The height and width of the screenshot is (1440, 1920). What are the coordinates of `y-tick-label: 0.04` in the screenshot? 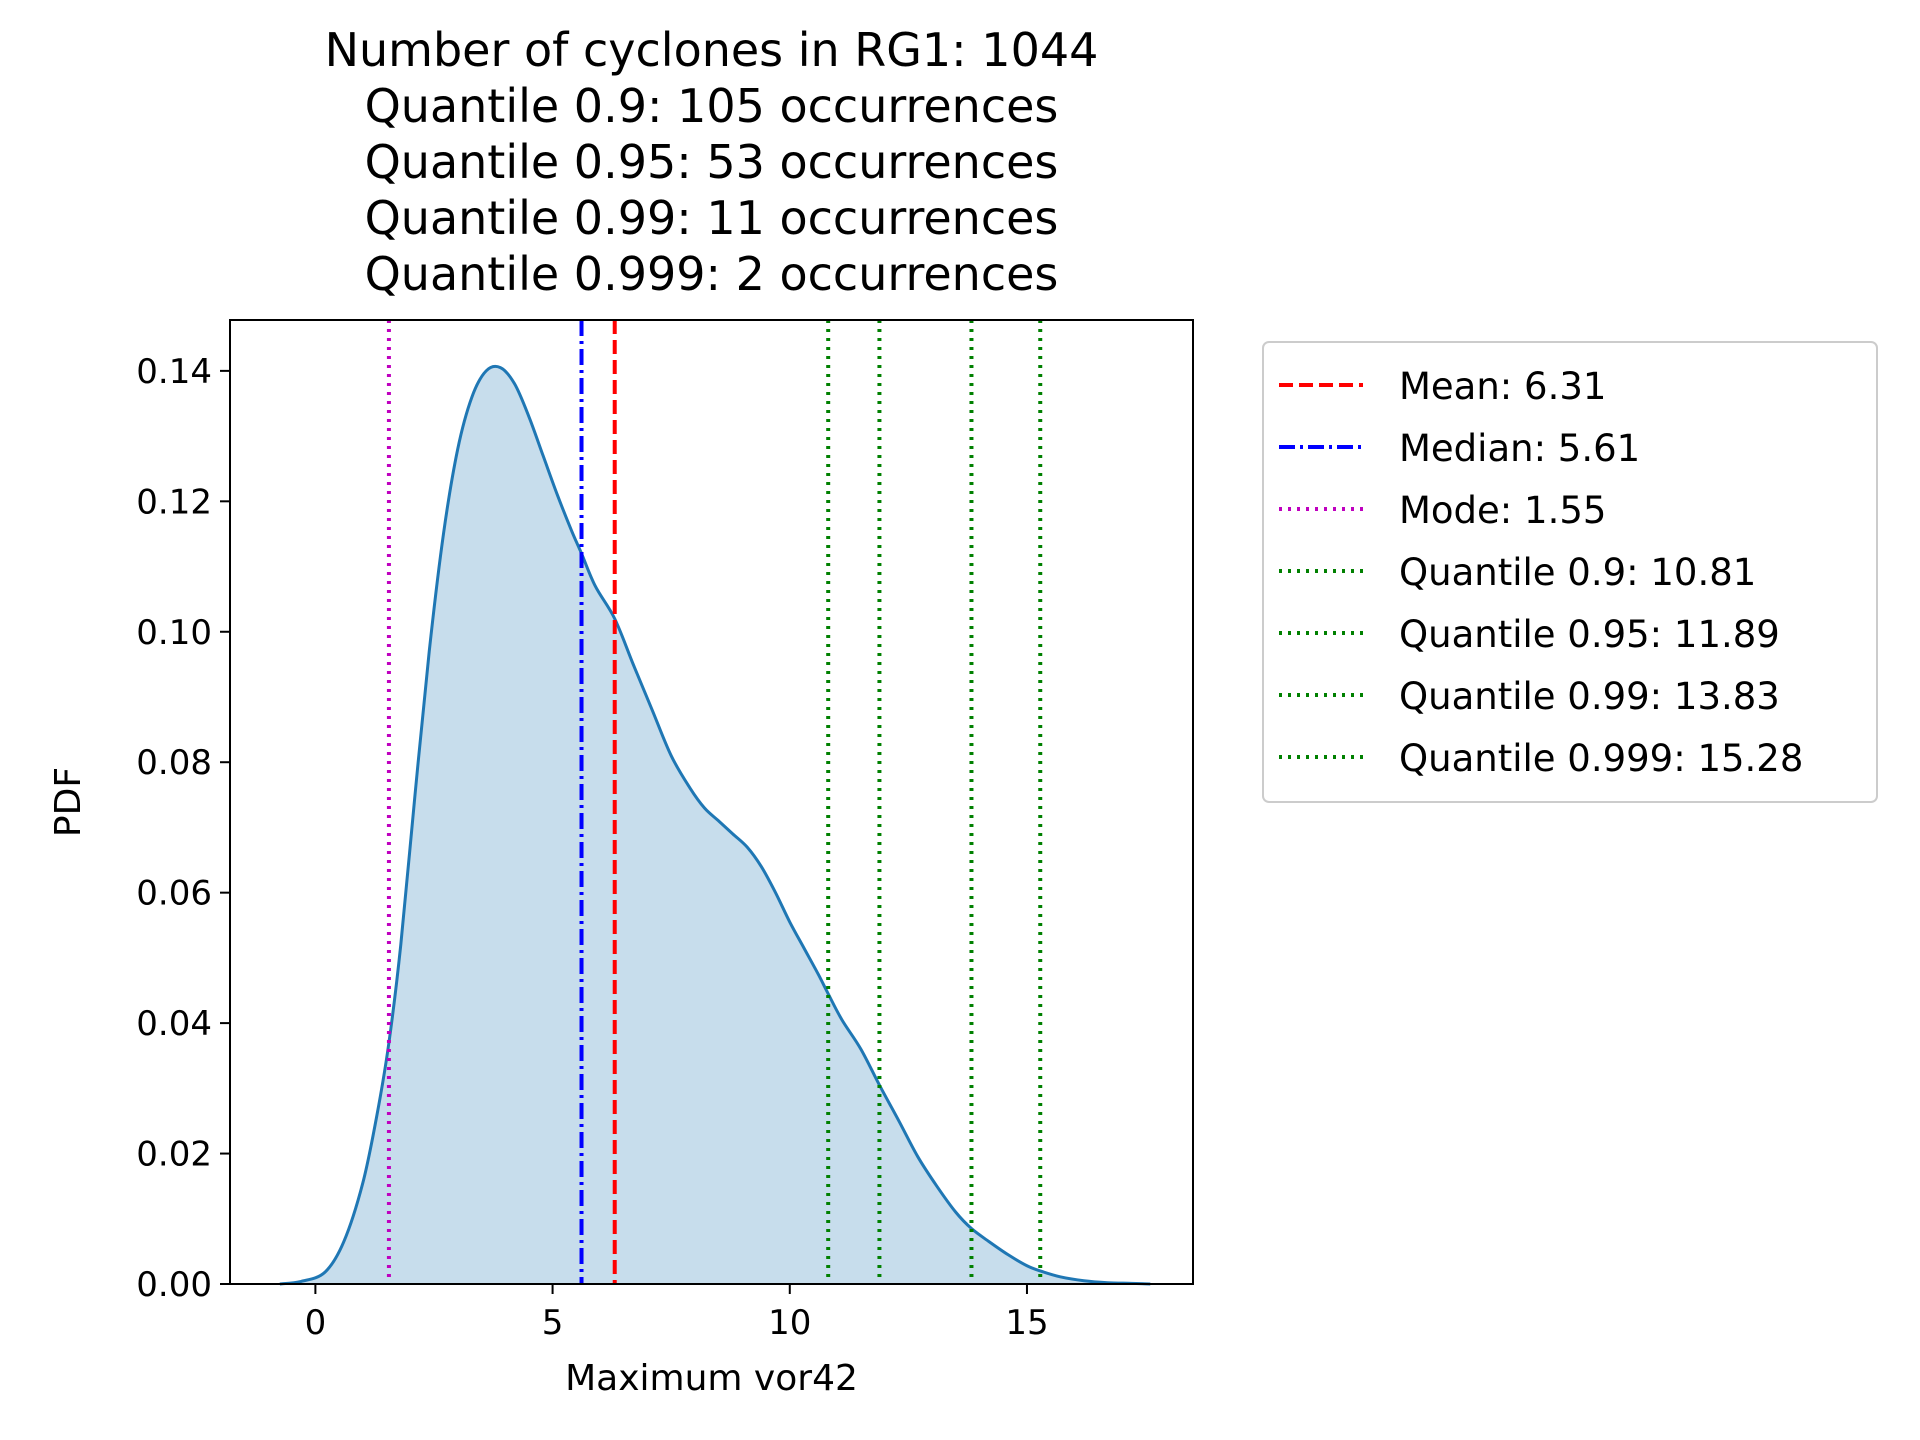 It's located at (174, 1024).